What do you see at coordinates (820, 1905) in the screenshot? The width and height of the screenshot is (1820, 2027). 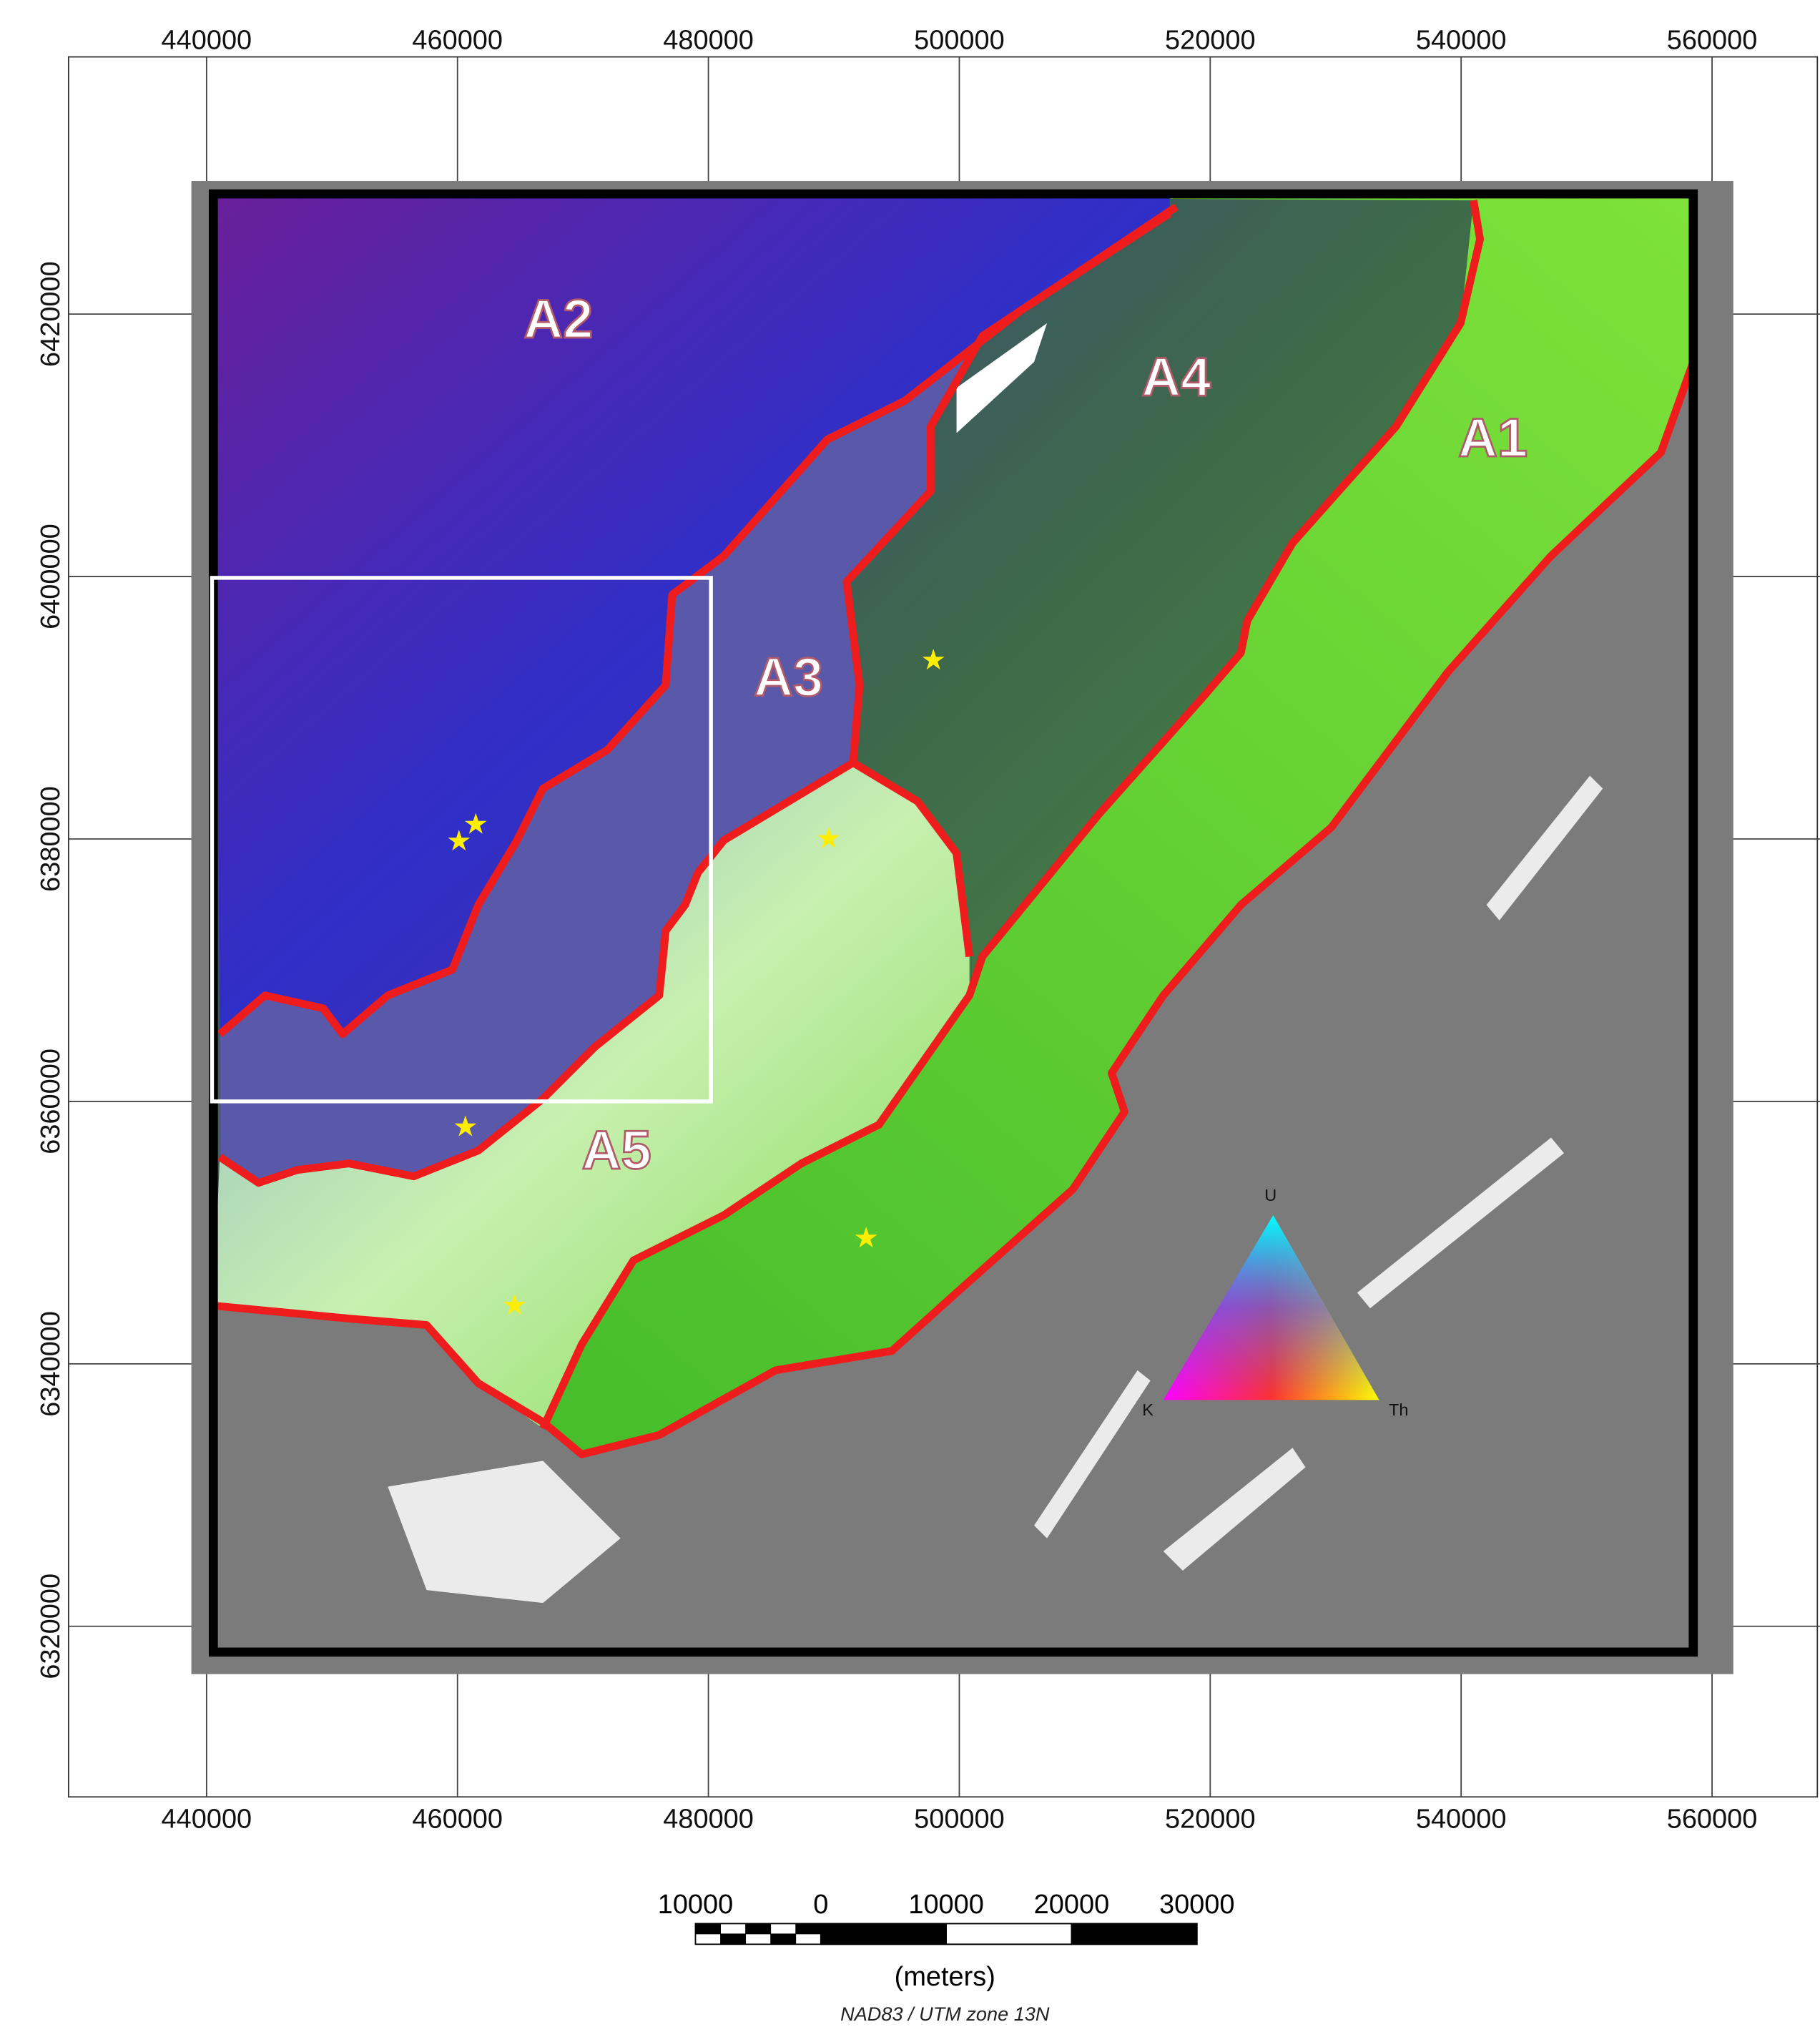 I see `scale-label: 0` at bounding box center [820, 1905].